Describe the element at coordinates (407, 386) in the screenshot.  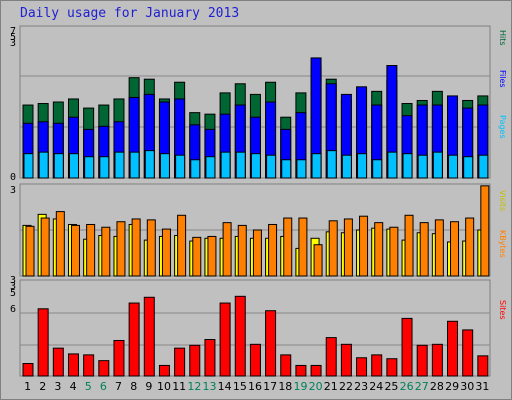
I see `day-label-26: 26` at that location.